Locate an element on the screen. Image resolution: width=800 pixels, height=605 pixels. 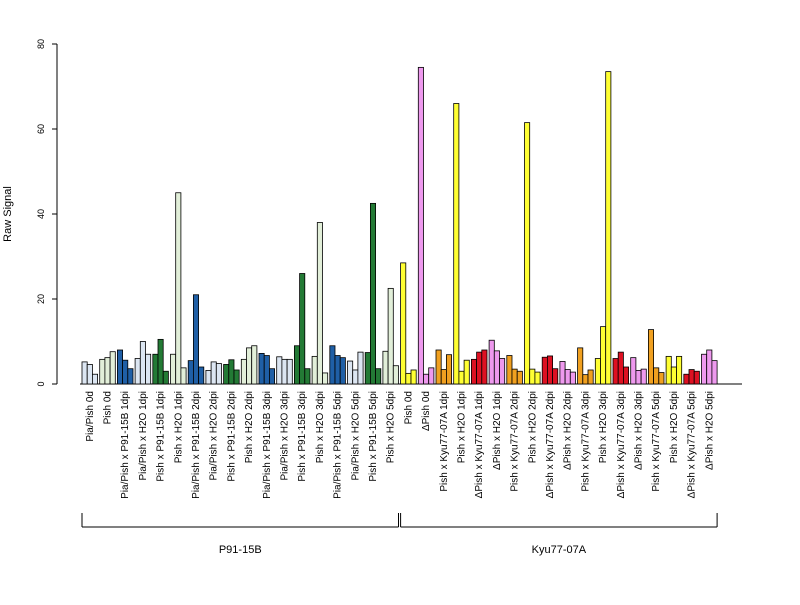
x-tick-label: ΔPish x H2O 3dpi is located at coordinates (639, 430).